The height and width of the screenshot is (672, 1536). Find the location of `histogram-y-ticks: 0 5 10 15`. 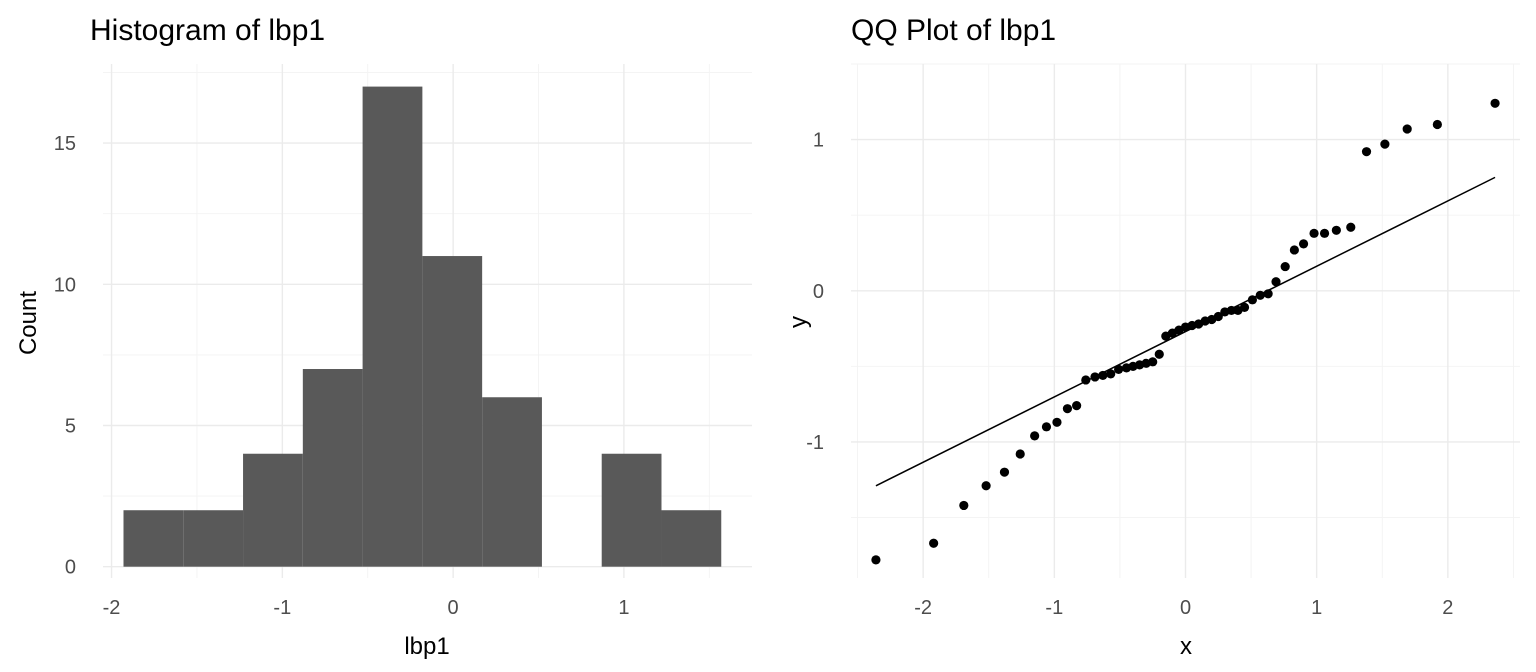

histogram-y-ticks: 0 5 10 15 is located at coordinates (65, 356).